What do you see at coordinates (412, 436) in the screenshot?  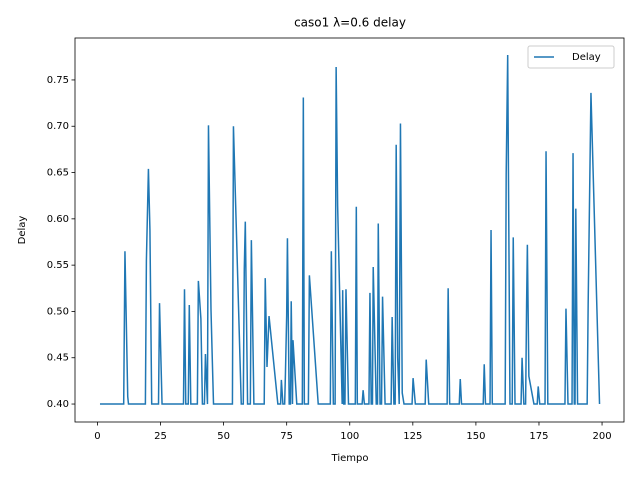 I see `x-tick-label: 125` at bounding box center [412, 436].